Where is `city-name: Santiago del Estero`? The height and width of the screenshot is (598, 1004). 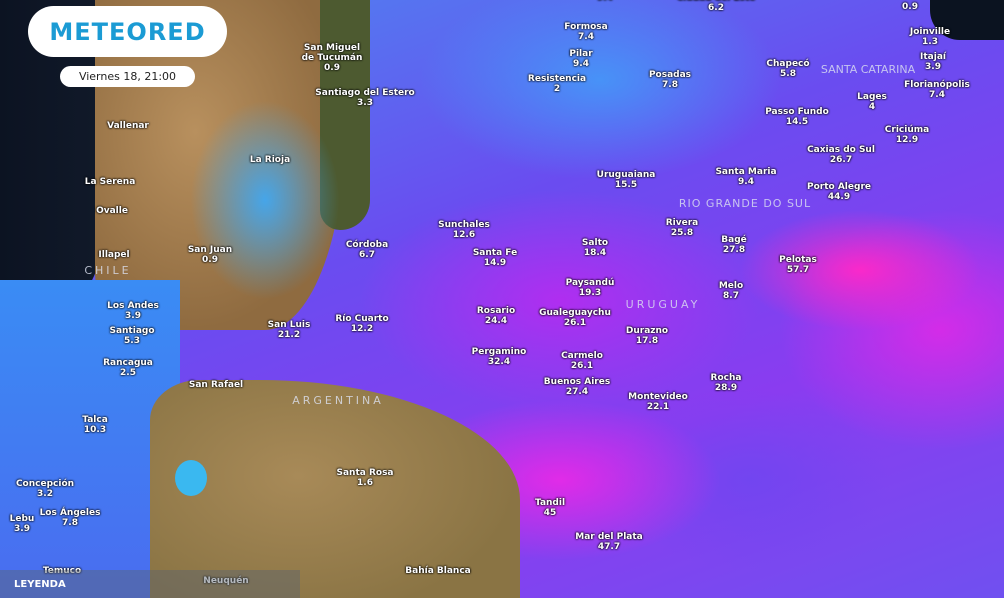
city-name: Santiago del Estero is located at coordinates (365, 93).